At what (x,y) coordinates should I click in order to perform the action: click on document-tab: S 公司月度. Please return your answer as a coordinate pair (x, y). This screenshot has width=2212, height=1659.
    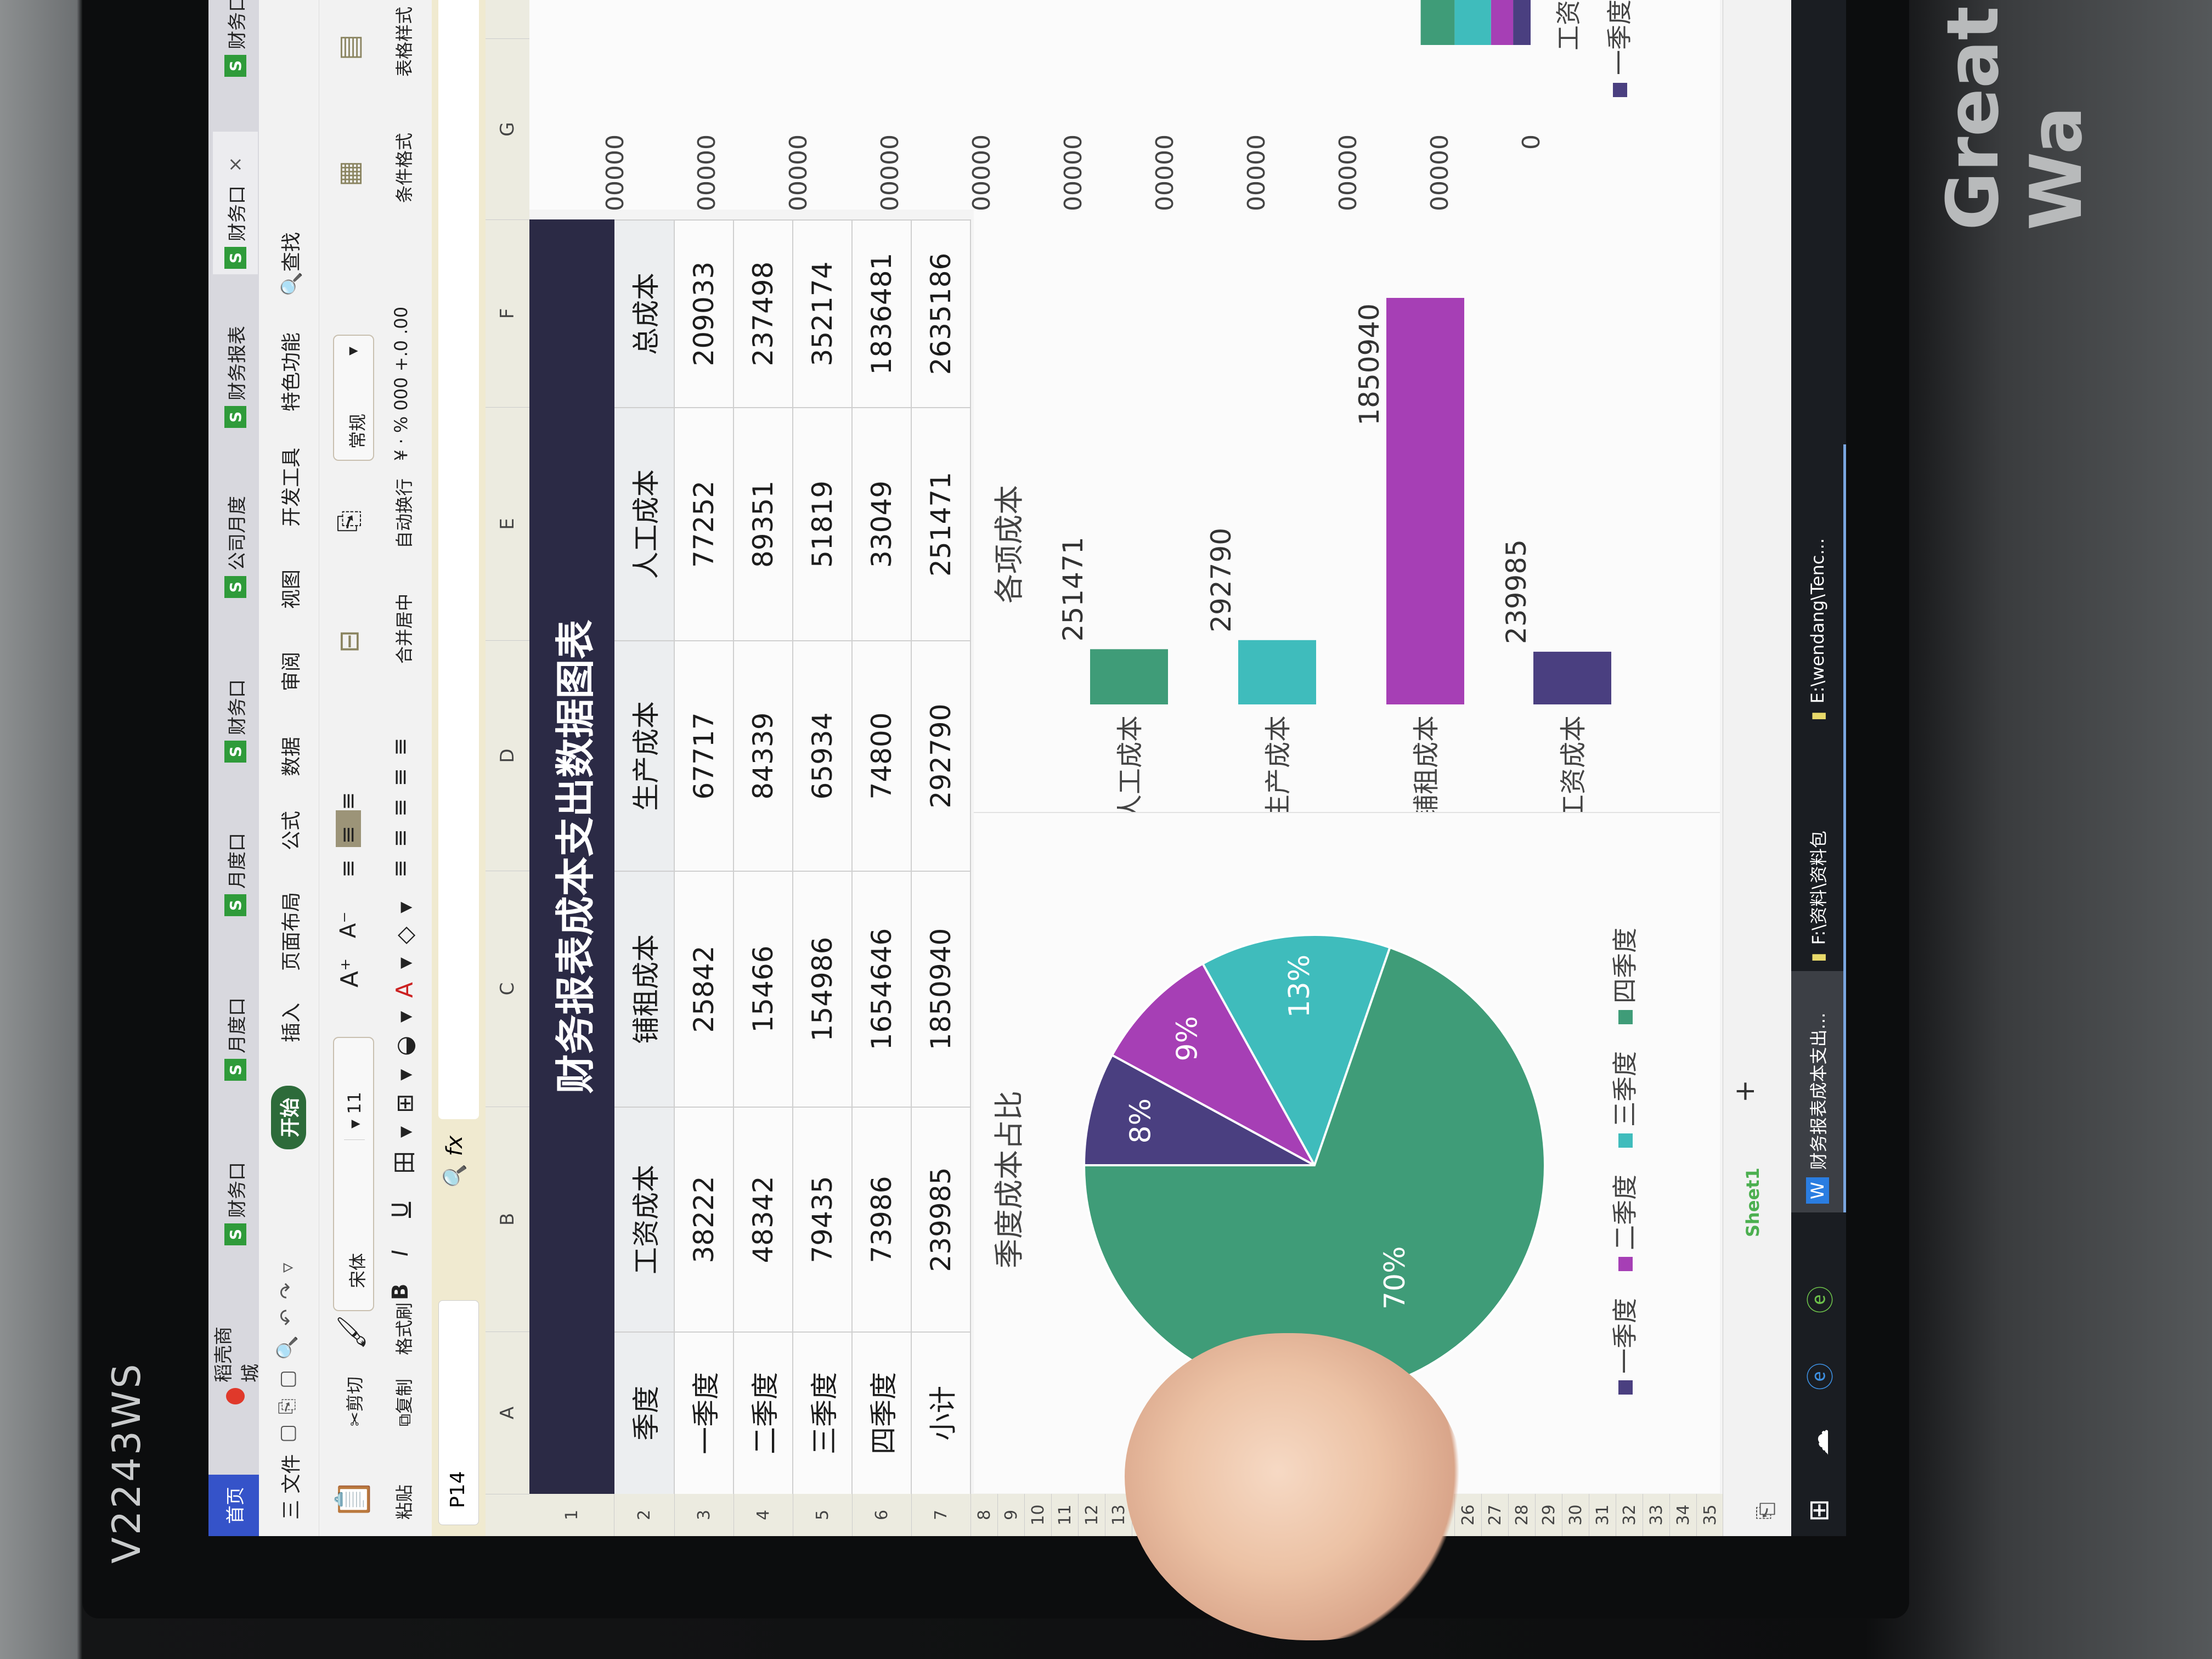
    Looking at the image, I should click on (235, 540).